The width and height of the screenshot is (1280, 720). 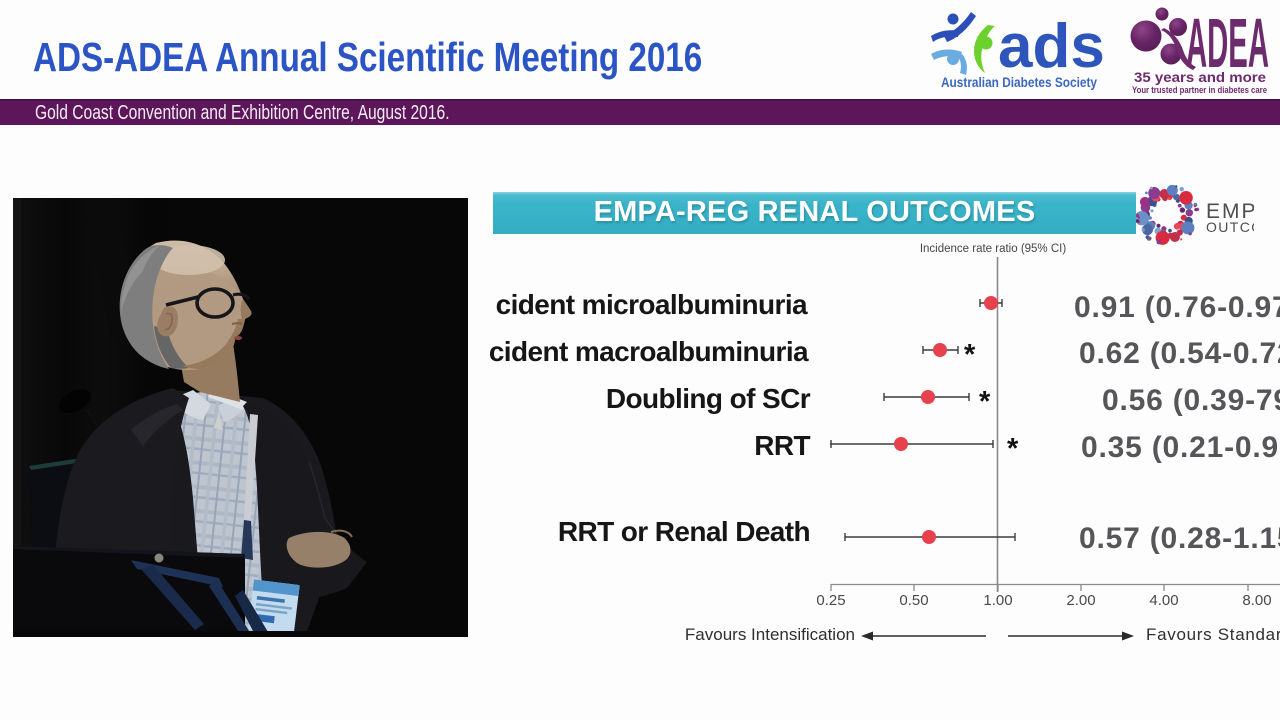 What do you see at coordinates (1051, 46) in the screenshot?
I see `svg-text: ads` at bounding box center [1051, 46].